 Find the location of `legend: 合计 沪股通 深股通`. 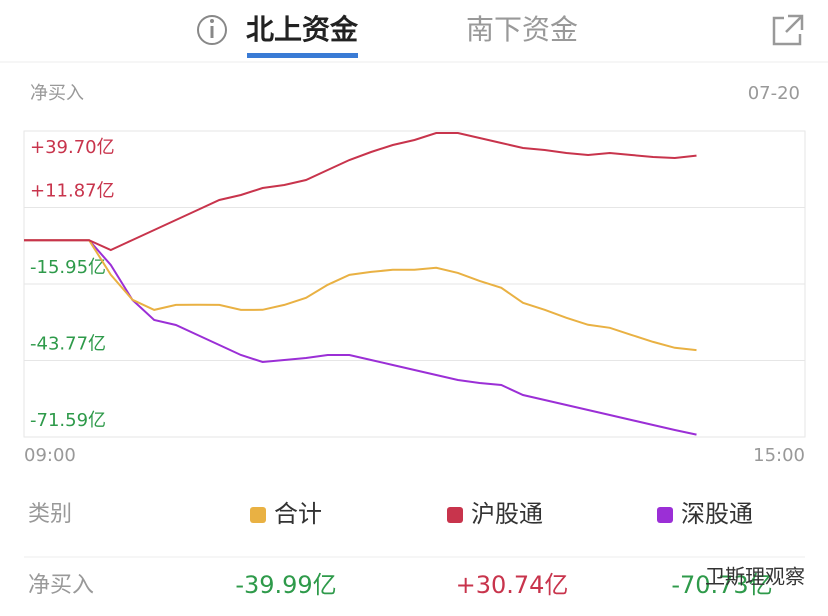

legend: 合计 沪股通 深股通 is located at coordinates (501, 514).